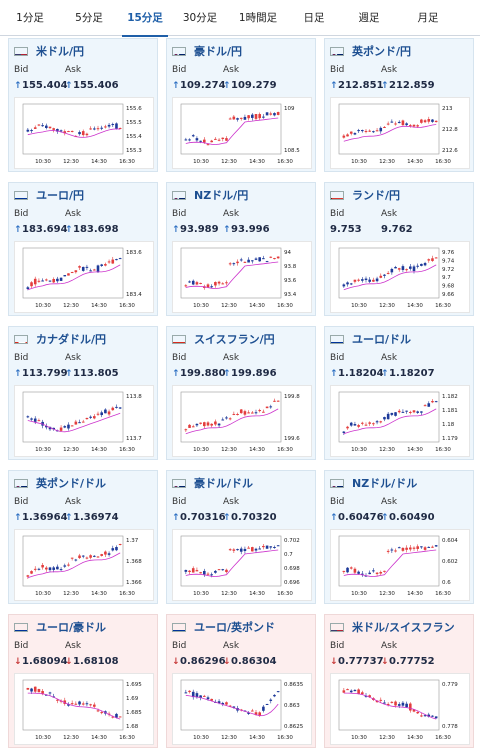 This screenshot has width=480, height=756. What do you see at coordinates (227, 374) in the screenshot?
I see `up-arrow-icon: ↑` at bounding box center [227, 374].